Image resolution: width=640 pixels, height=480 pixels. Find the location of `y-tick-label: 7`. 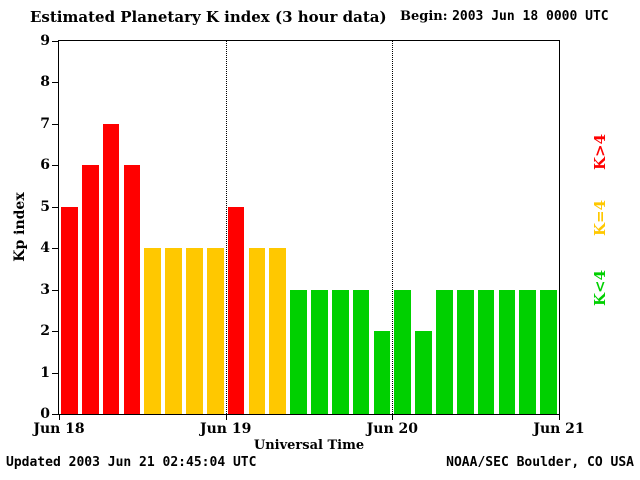

y-tick-label: 7 is located at coordinates (45, 123).